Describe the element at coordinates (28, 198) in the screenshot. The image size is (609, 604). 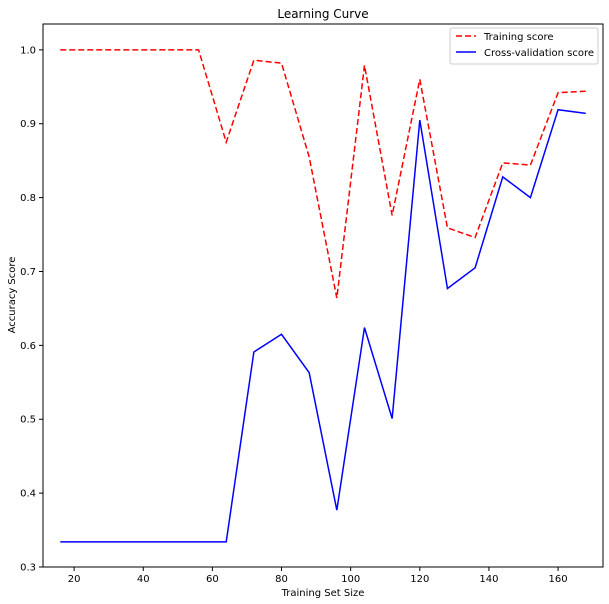
I see `y-tick-label: 0.8` at that location.